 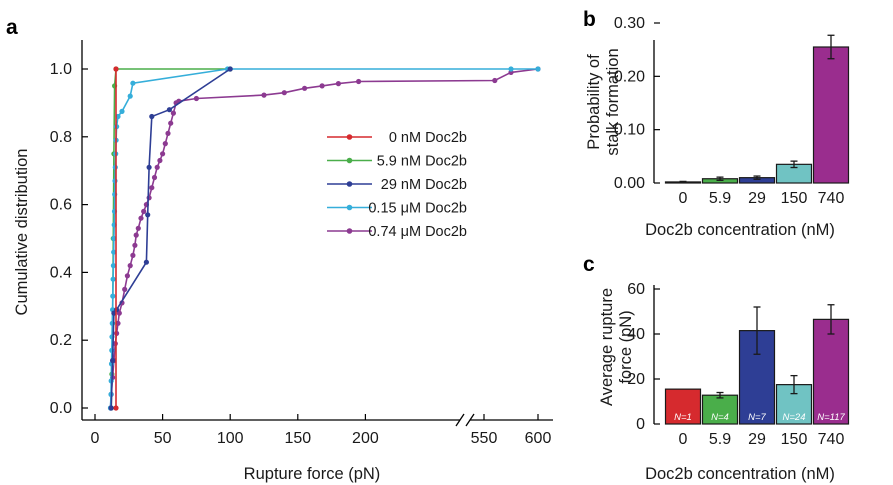 I want to click on panel-c-n-label: N=117, so click(x=831, y=417).